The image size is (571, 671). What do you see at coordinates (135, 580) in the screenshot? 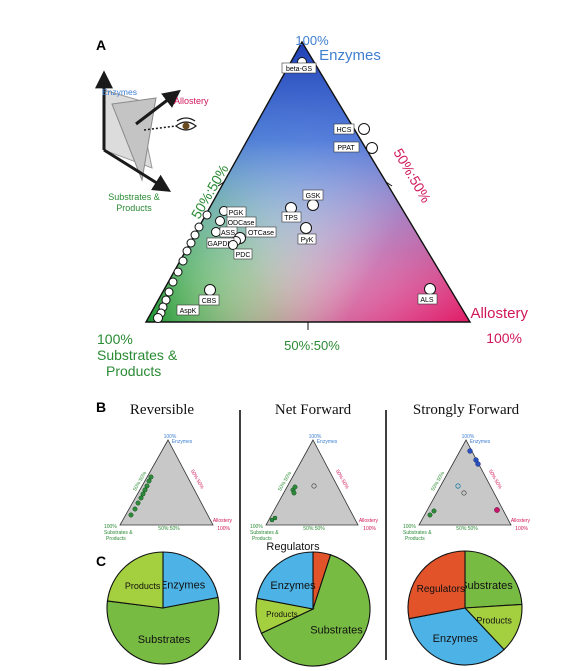
I see `pie-slice-products` at bounding box center [135, 580].